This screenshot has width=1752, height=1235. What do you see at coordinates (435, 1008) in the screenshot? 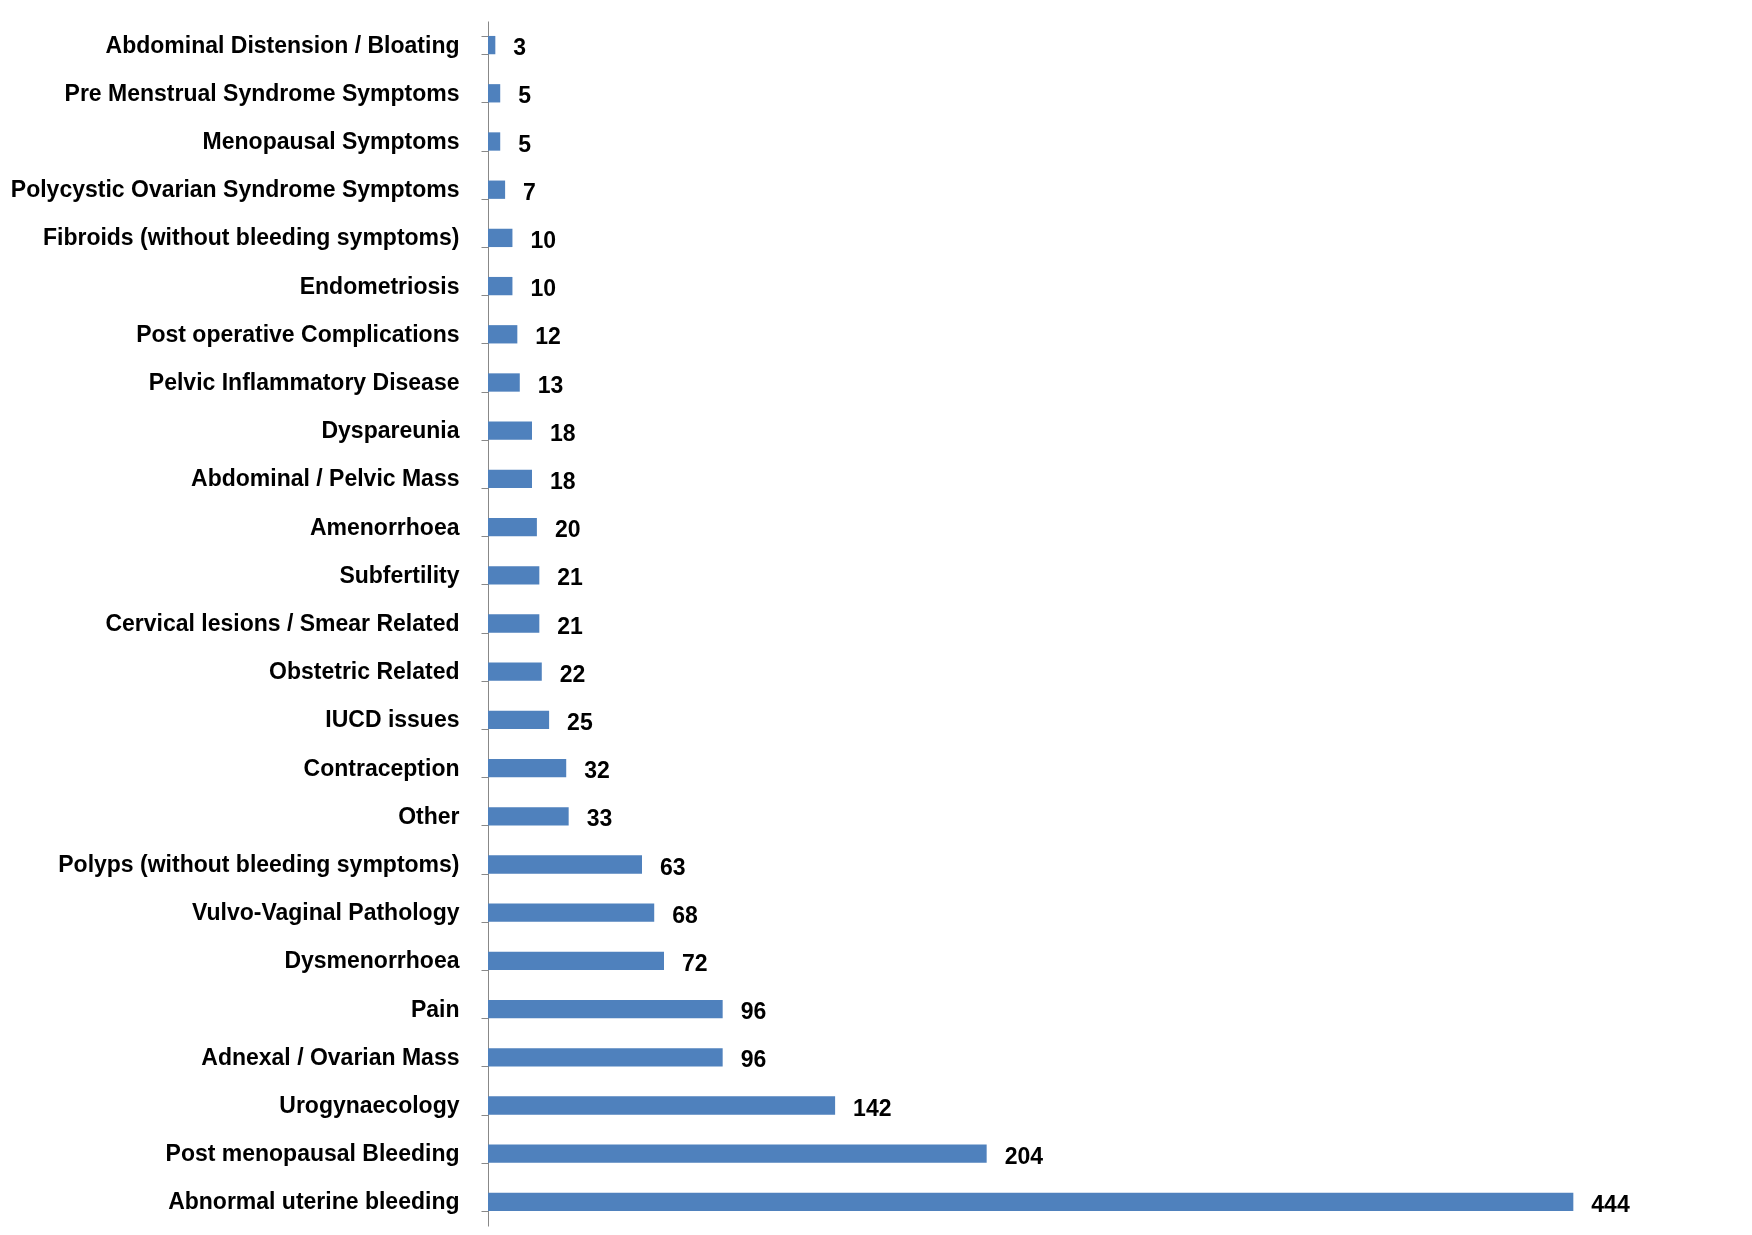
I see `y-tick-label: Pain` at bounding box center [435, 1008].